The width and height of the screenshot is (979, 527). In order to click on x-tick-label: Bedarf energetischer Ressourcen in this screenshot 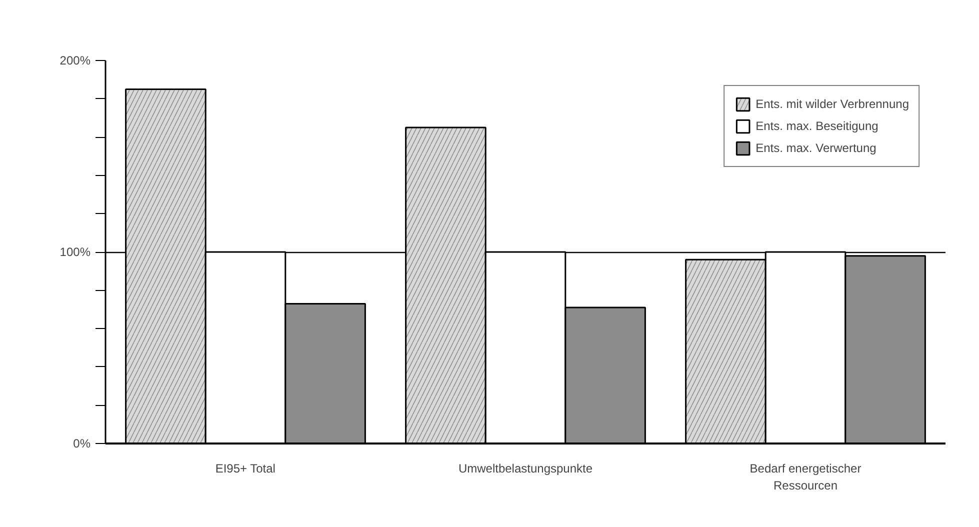, I will do `click(806, 477)`.